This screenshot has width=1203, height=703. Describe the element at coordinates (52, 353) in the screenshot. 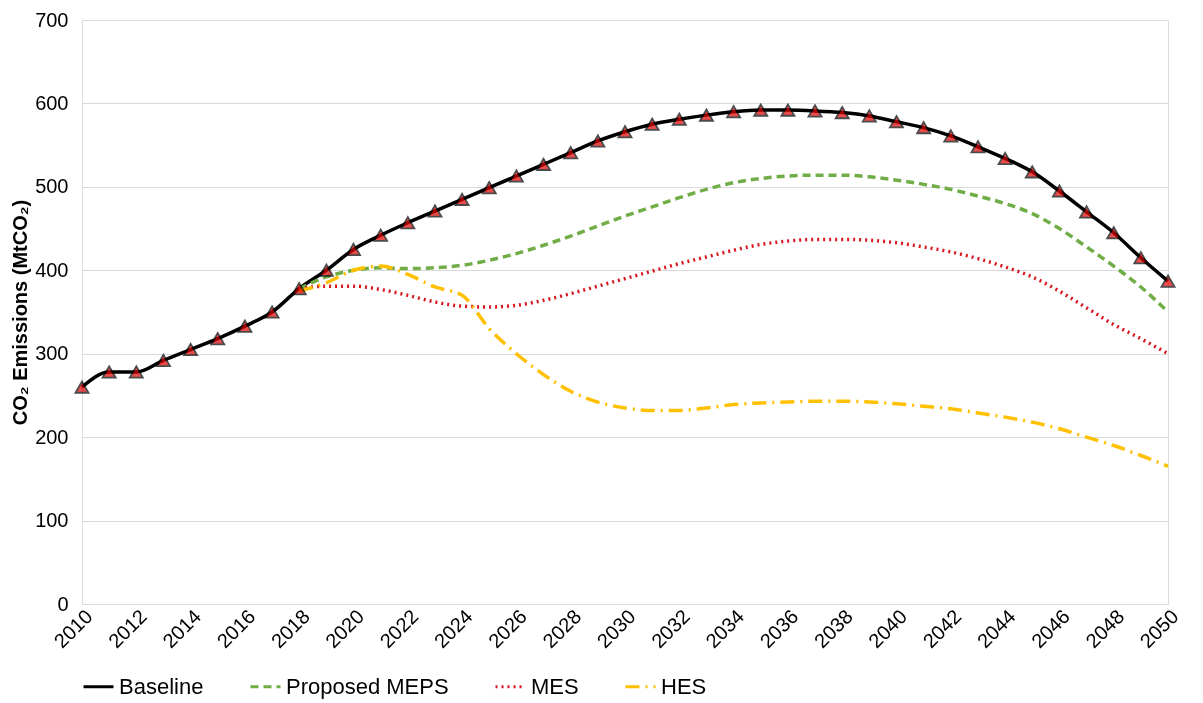

I see `y-tick-label: 300` at that location.